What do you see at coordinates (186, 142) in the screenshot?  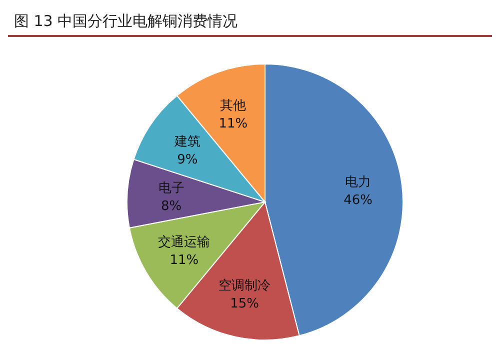 I see `slice-label: 建筑` at bounding box center [186, 142].